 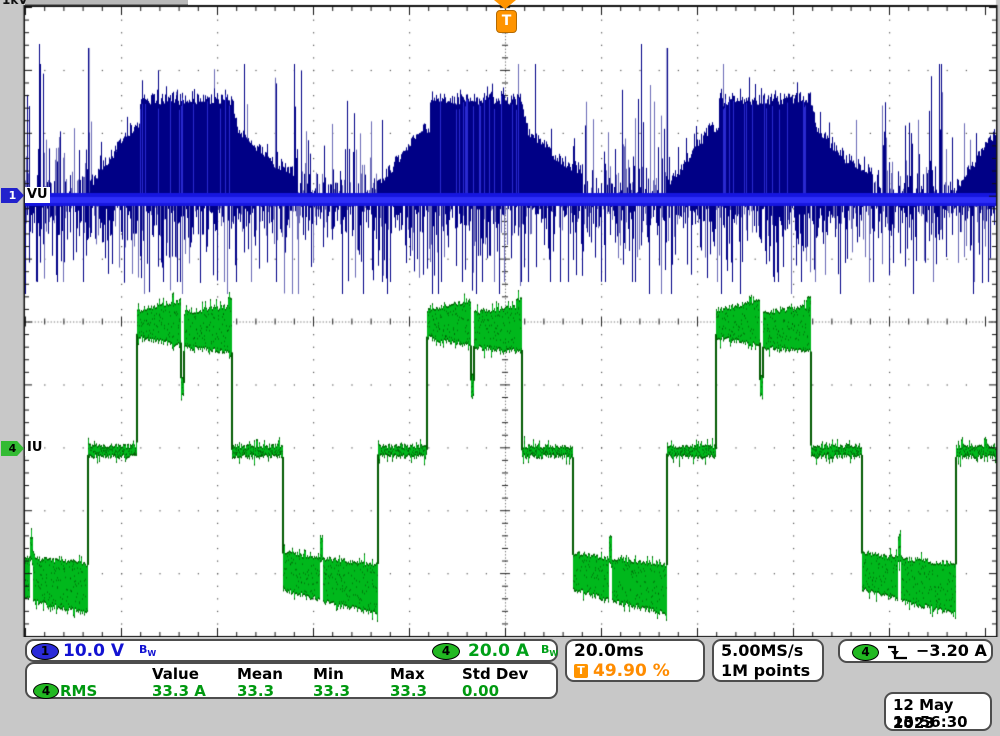 What do you see at coordinates (94, 651) in the screenshot?
I see `channel1-scale-readout: 10.0 V` at bounding box center [94, 651].